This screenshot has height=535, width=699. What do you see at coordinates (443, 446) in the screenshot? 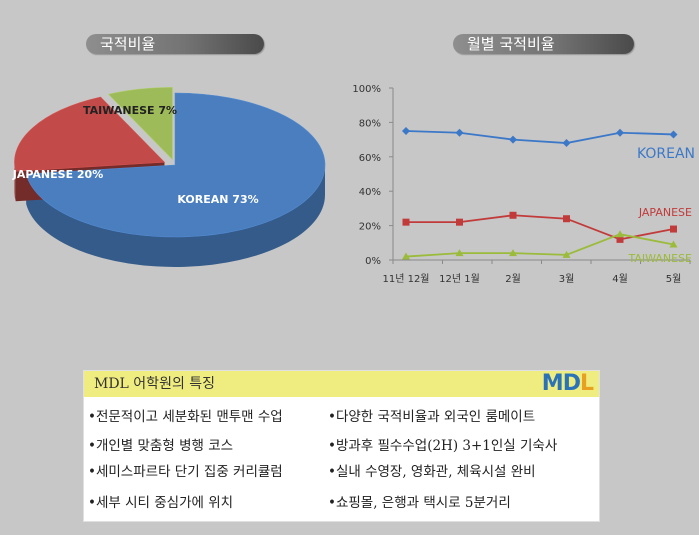
I see `feature-item: •방과후 필수수업(2H) 3+1인실 기숙사` at bounding box center [443, 446].